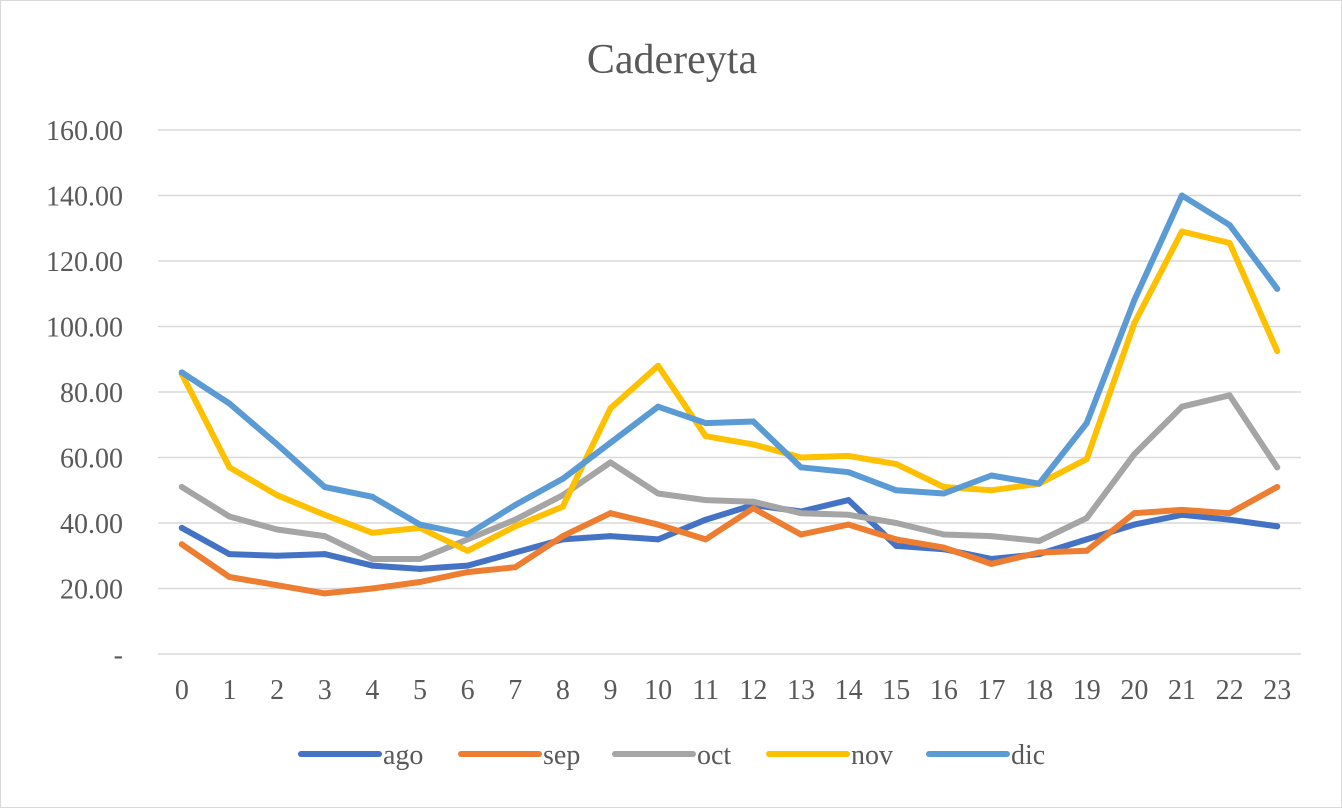  I want to click on y-tick-label: 60.00, so click(91, 459).